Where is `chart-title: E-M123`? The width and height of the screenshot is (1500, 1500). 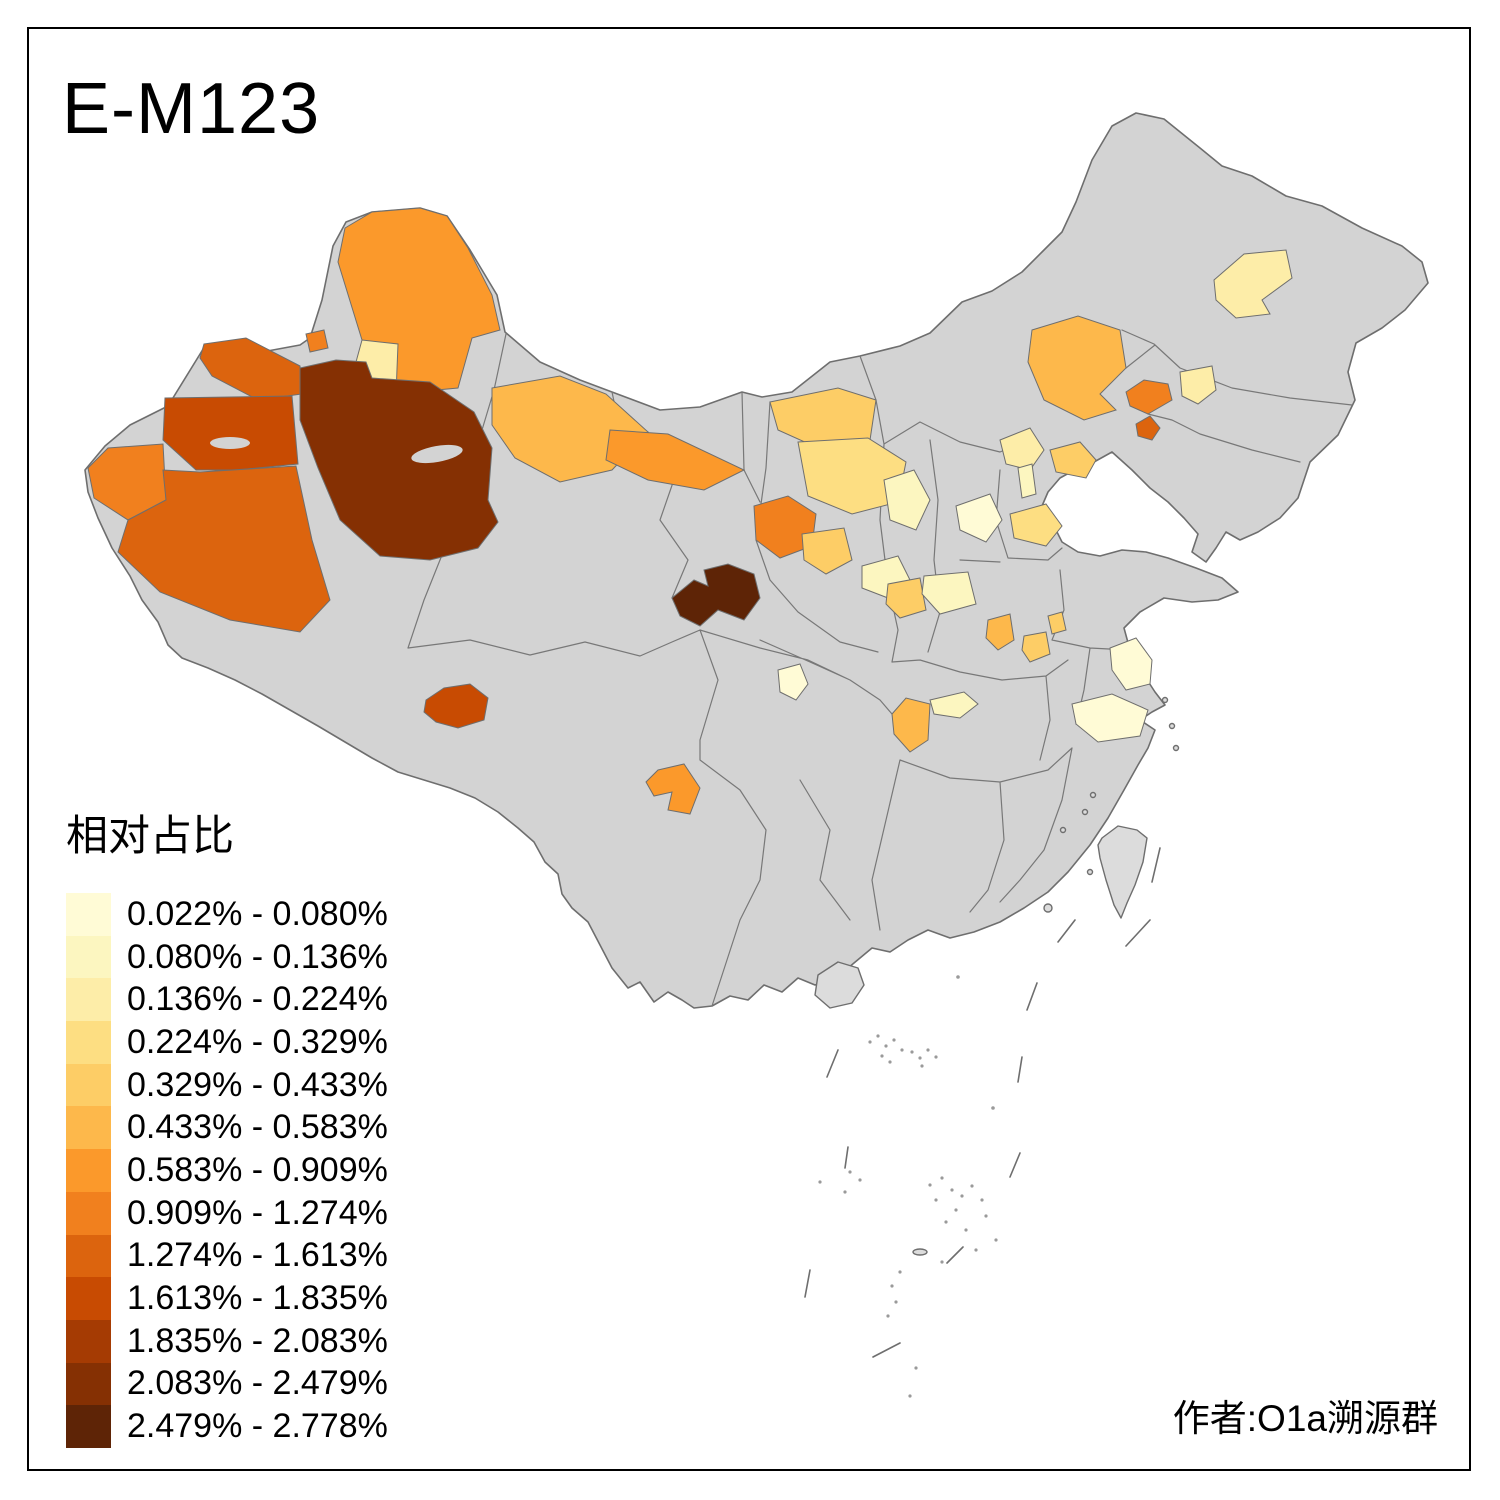 chart-title: E-M123 is located at coordinates (191, 109).